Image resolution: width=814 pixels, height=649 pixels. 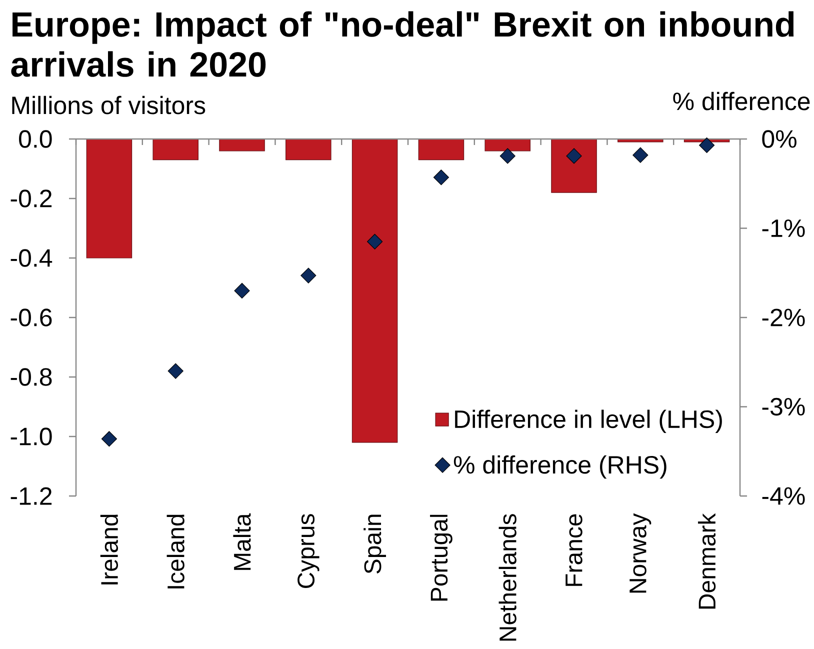 I want to click on y-tick-label: -0.8, so click(x=31, y=377).